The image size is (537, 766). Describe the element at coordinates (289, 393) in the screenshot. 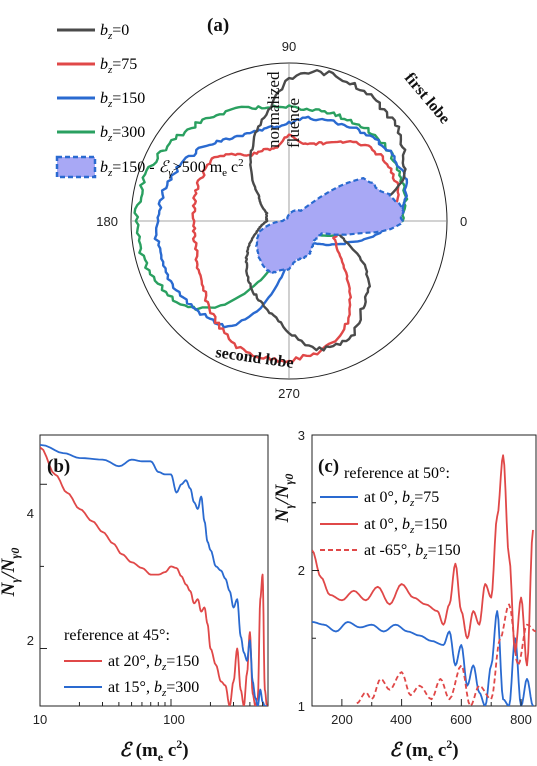

I see `angle-tick-270: 270` at that location.